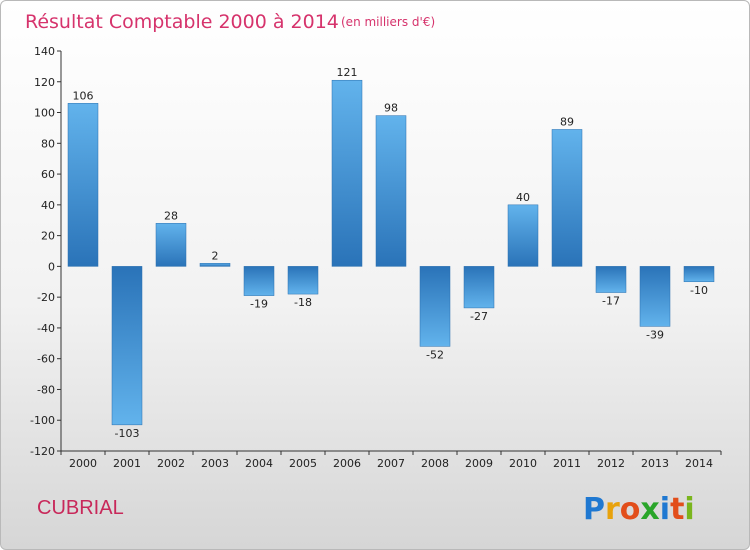 This screenshot has width=750, height=550. What do you see at coordinates (567, 121) in the screenshot?
I see `bar-value-label: 89` at bounding box center [567, 121].